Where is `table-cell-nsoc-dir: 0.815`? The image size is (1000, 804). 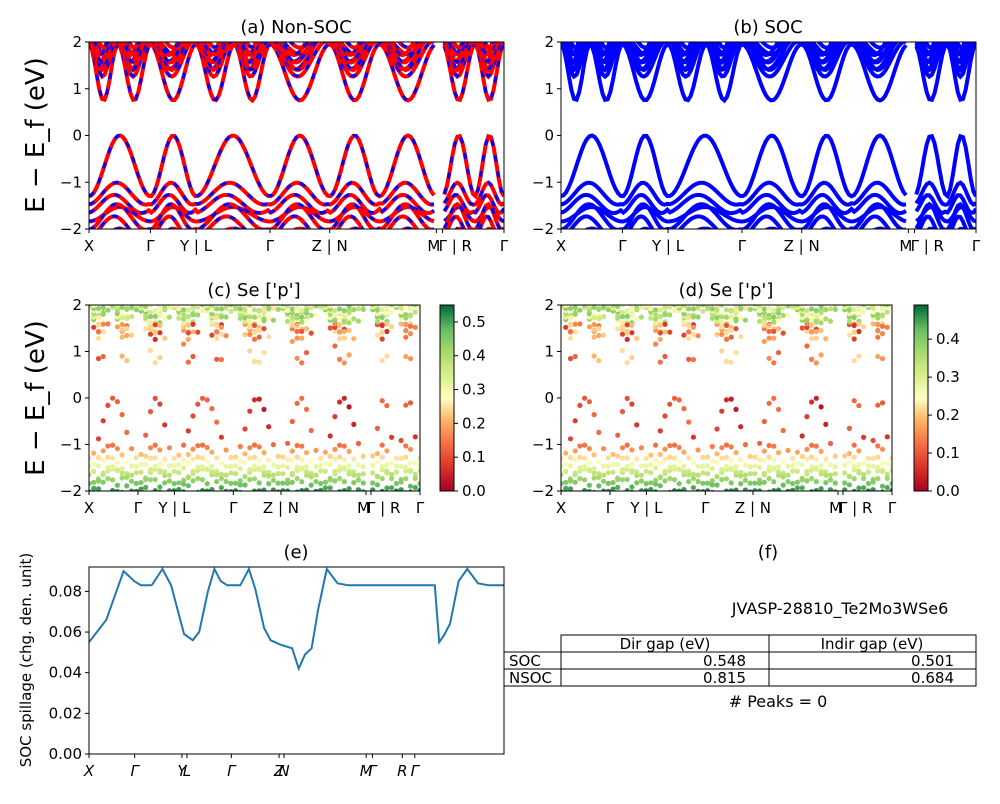 table-cell-nsoc-dir: 0.815 is located at coordinates (724, 678).